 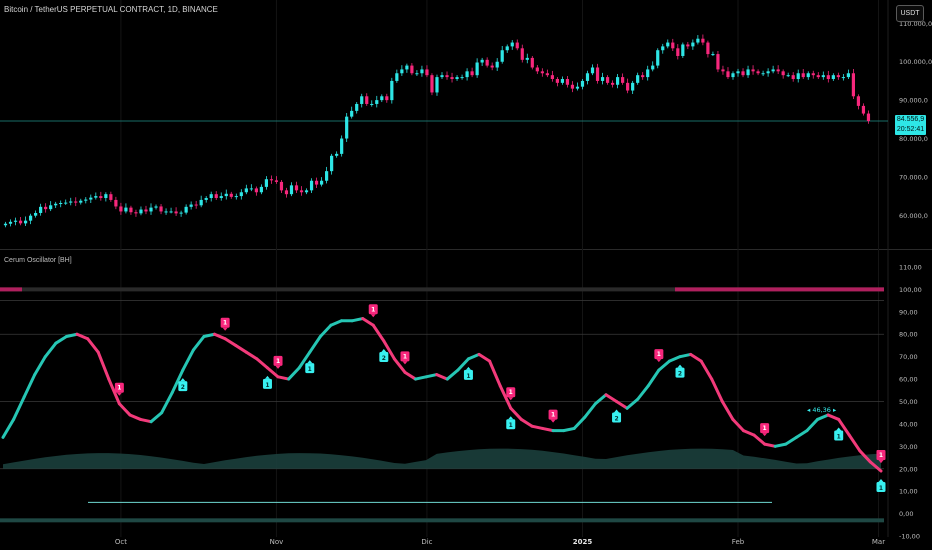 I want to click on oscillator-tick-label: -10,00, so click(x=909, y=537).